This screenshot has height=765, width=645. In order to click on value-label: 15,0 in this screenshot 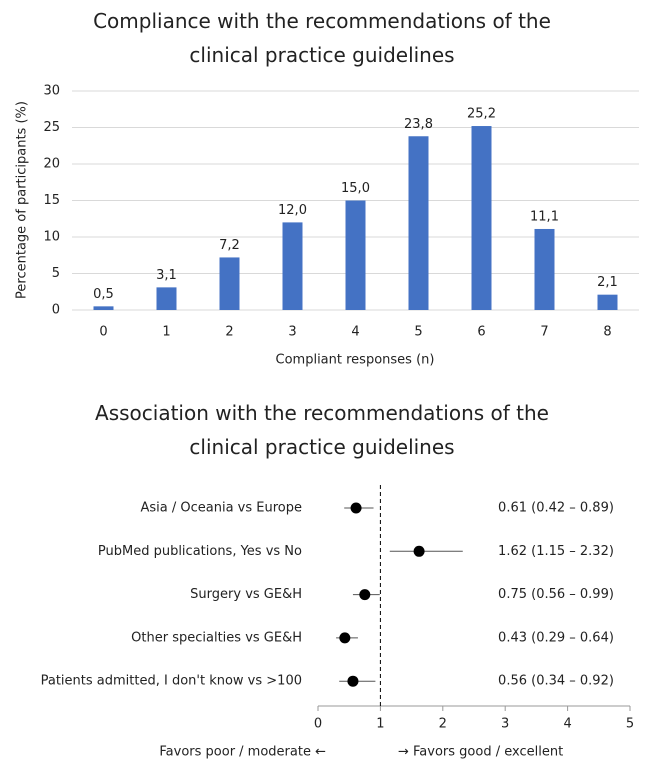, I will do `click(355, 188)`.